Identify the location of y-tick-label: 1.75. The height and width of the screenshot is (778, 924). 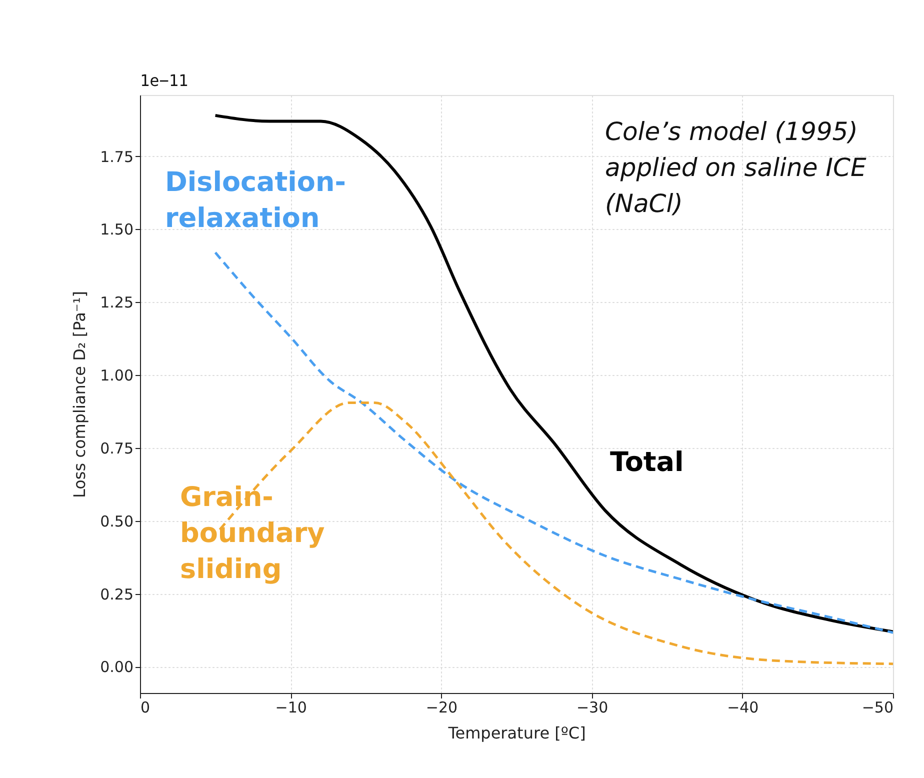
(117, 157).